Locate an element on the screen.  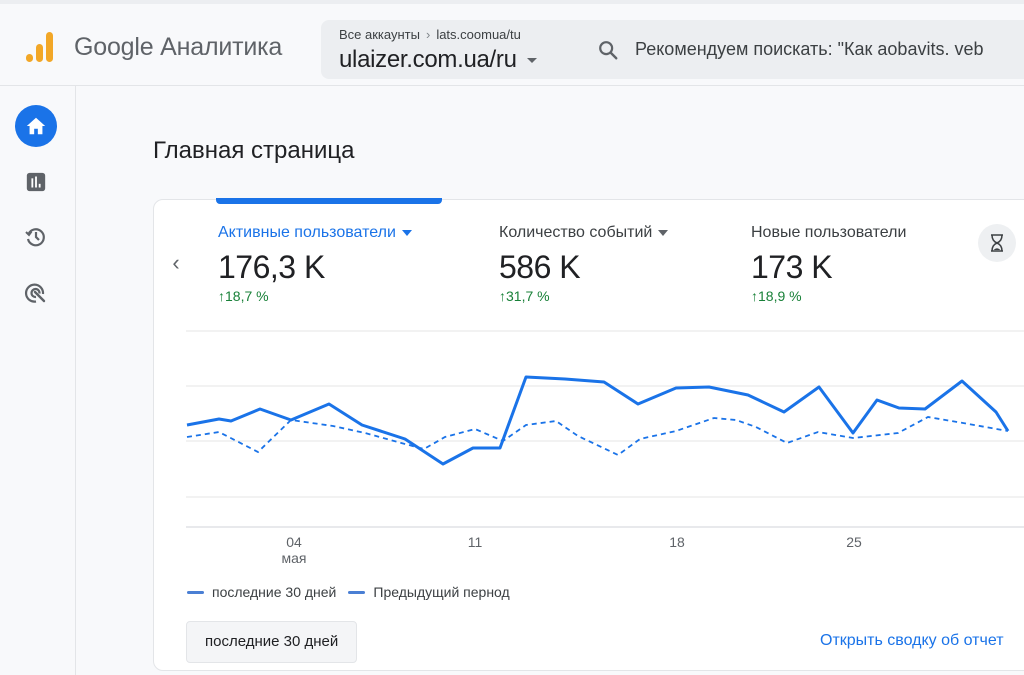
sidebar-item-reports is located at coordinates (36, 182).